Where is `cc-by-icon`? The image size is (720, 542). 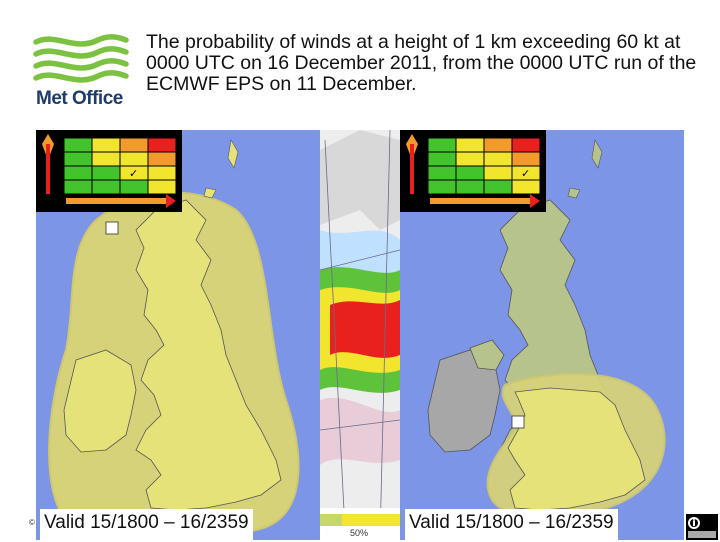
cc-by-icon is located at coordinates (702, 527).